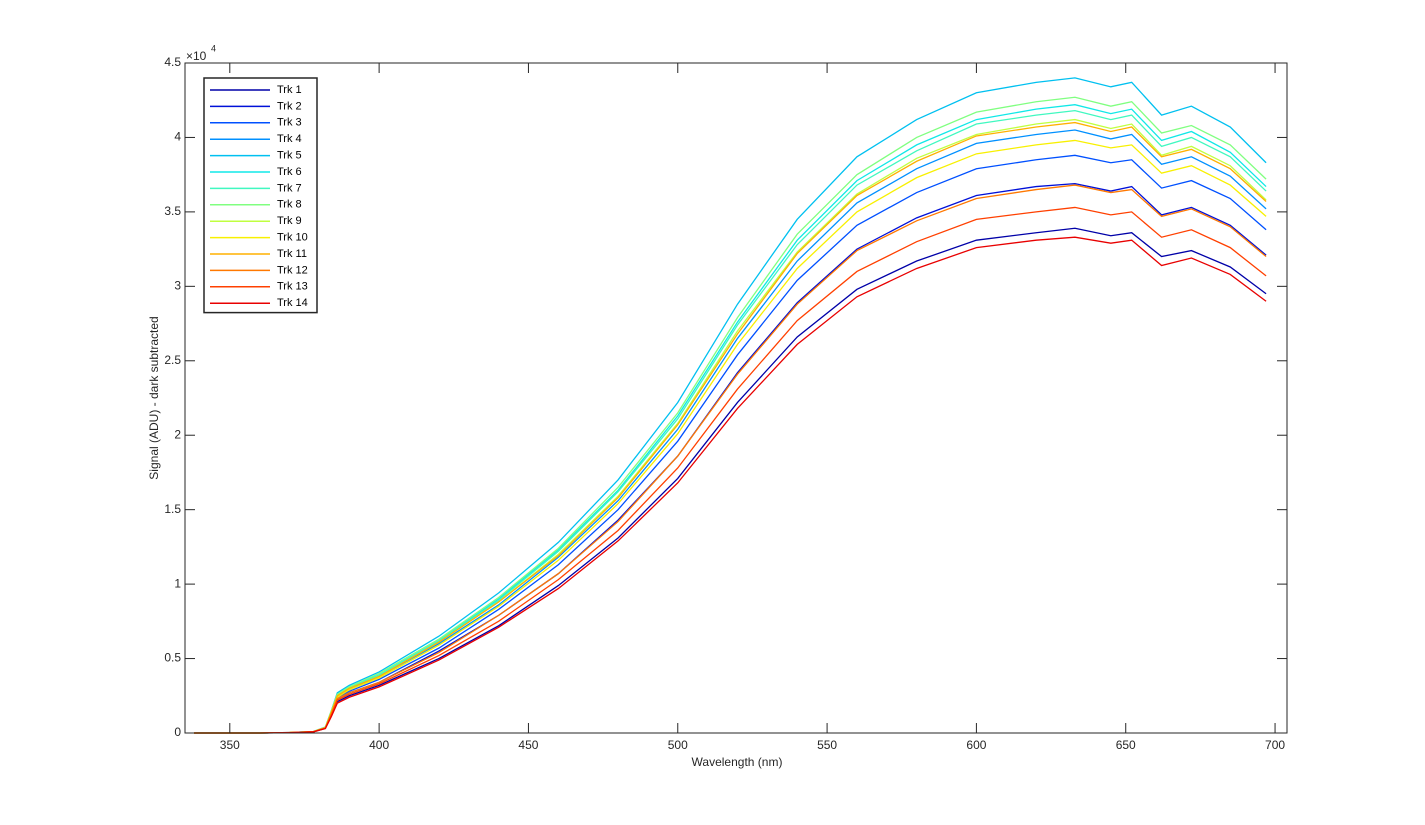 This screenshot has width=1425, height=825. I want to click on legend-label: Trk 3, so click(289, 123).